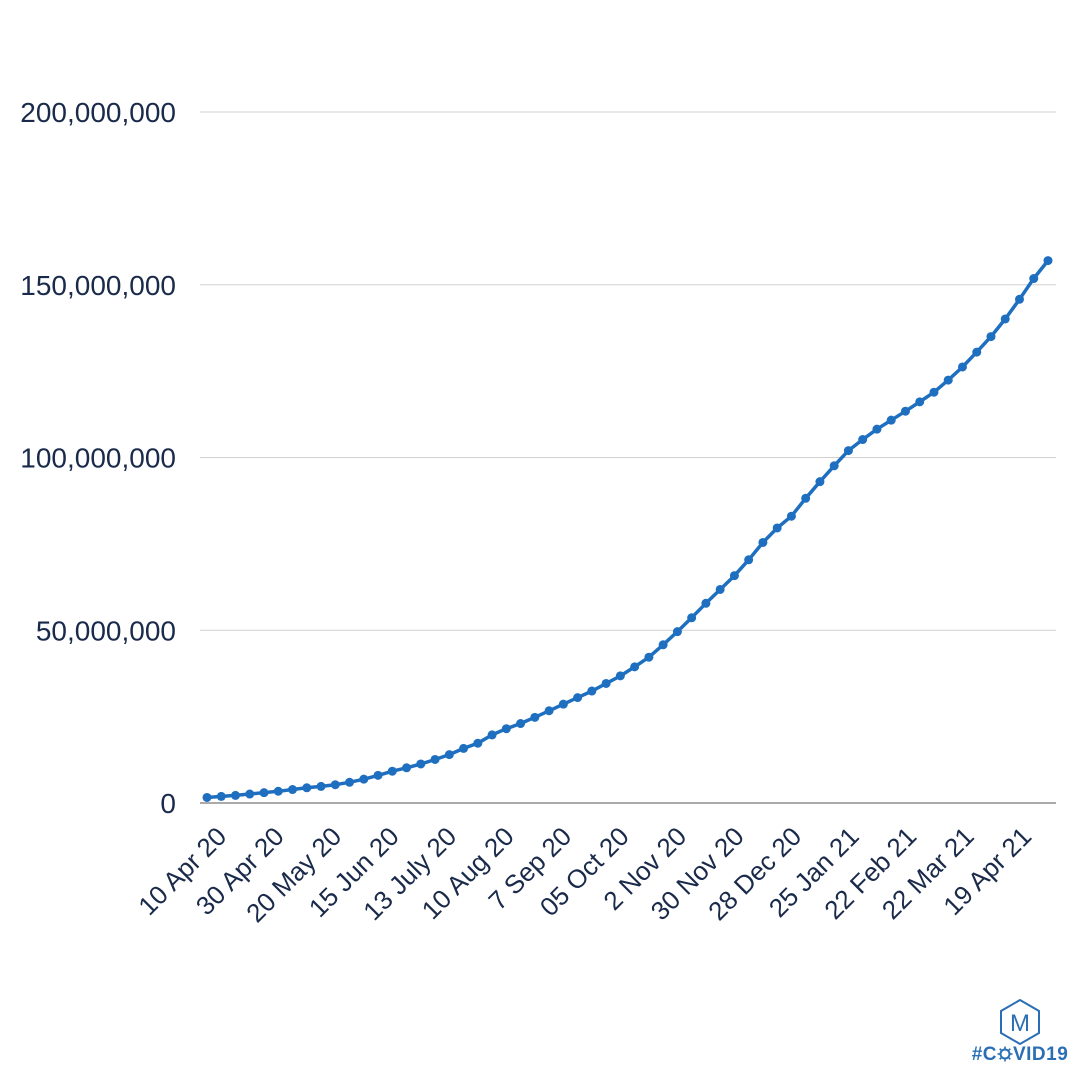 This screenshot has height=1080, width=1080. What do you see at coordinates (98, 112) in the screenshot?
I see `y-tick-label: 200,000,000` at bounding box center [98, 112].